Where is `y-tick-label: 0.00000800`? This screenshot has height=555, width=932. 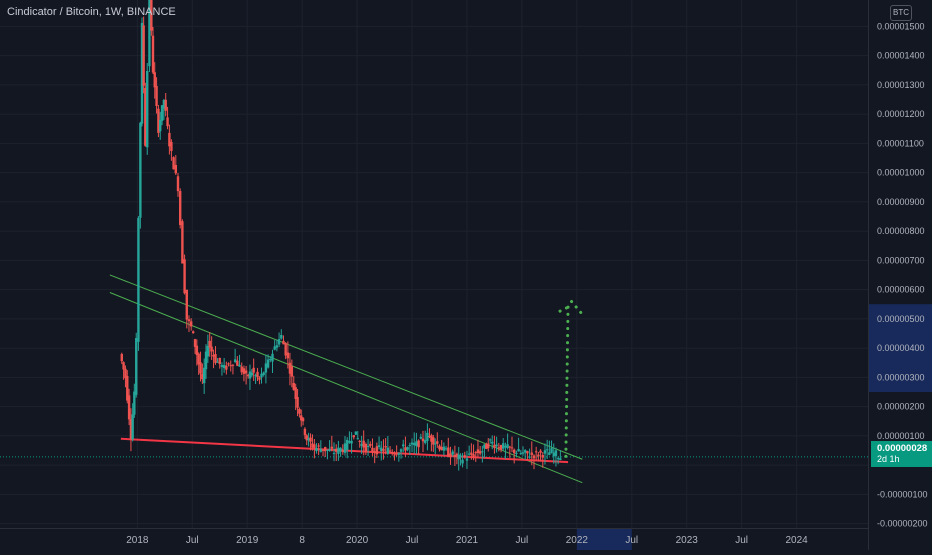
y-tick-label: 0.00000800 is located at coordinates (901, 231).